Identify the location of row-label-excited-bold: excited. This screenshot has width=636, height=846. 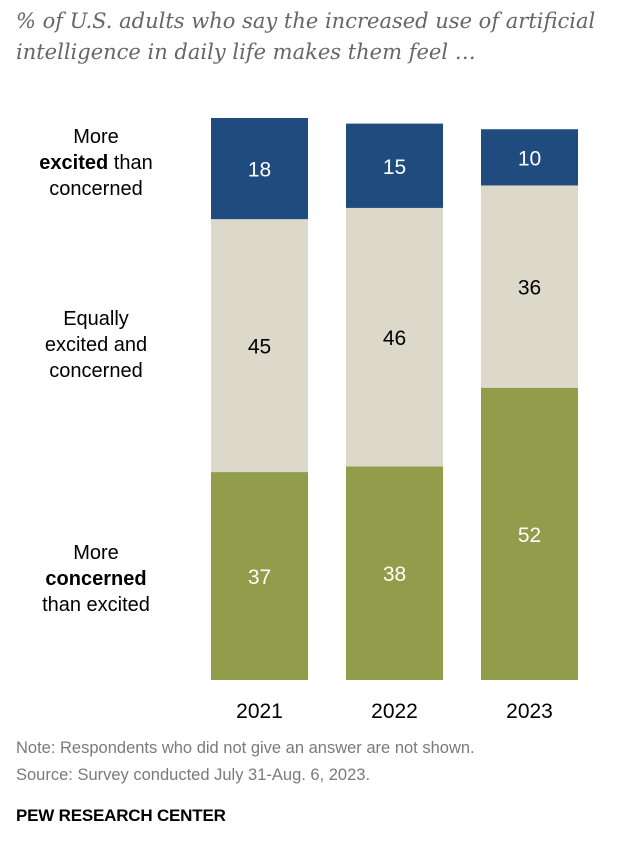
(74, 163).